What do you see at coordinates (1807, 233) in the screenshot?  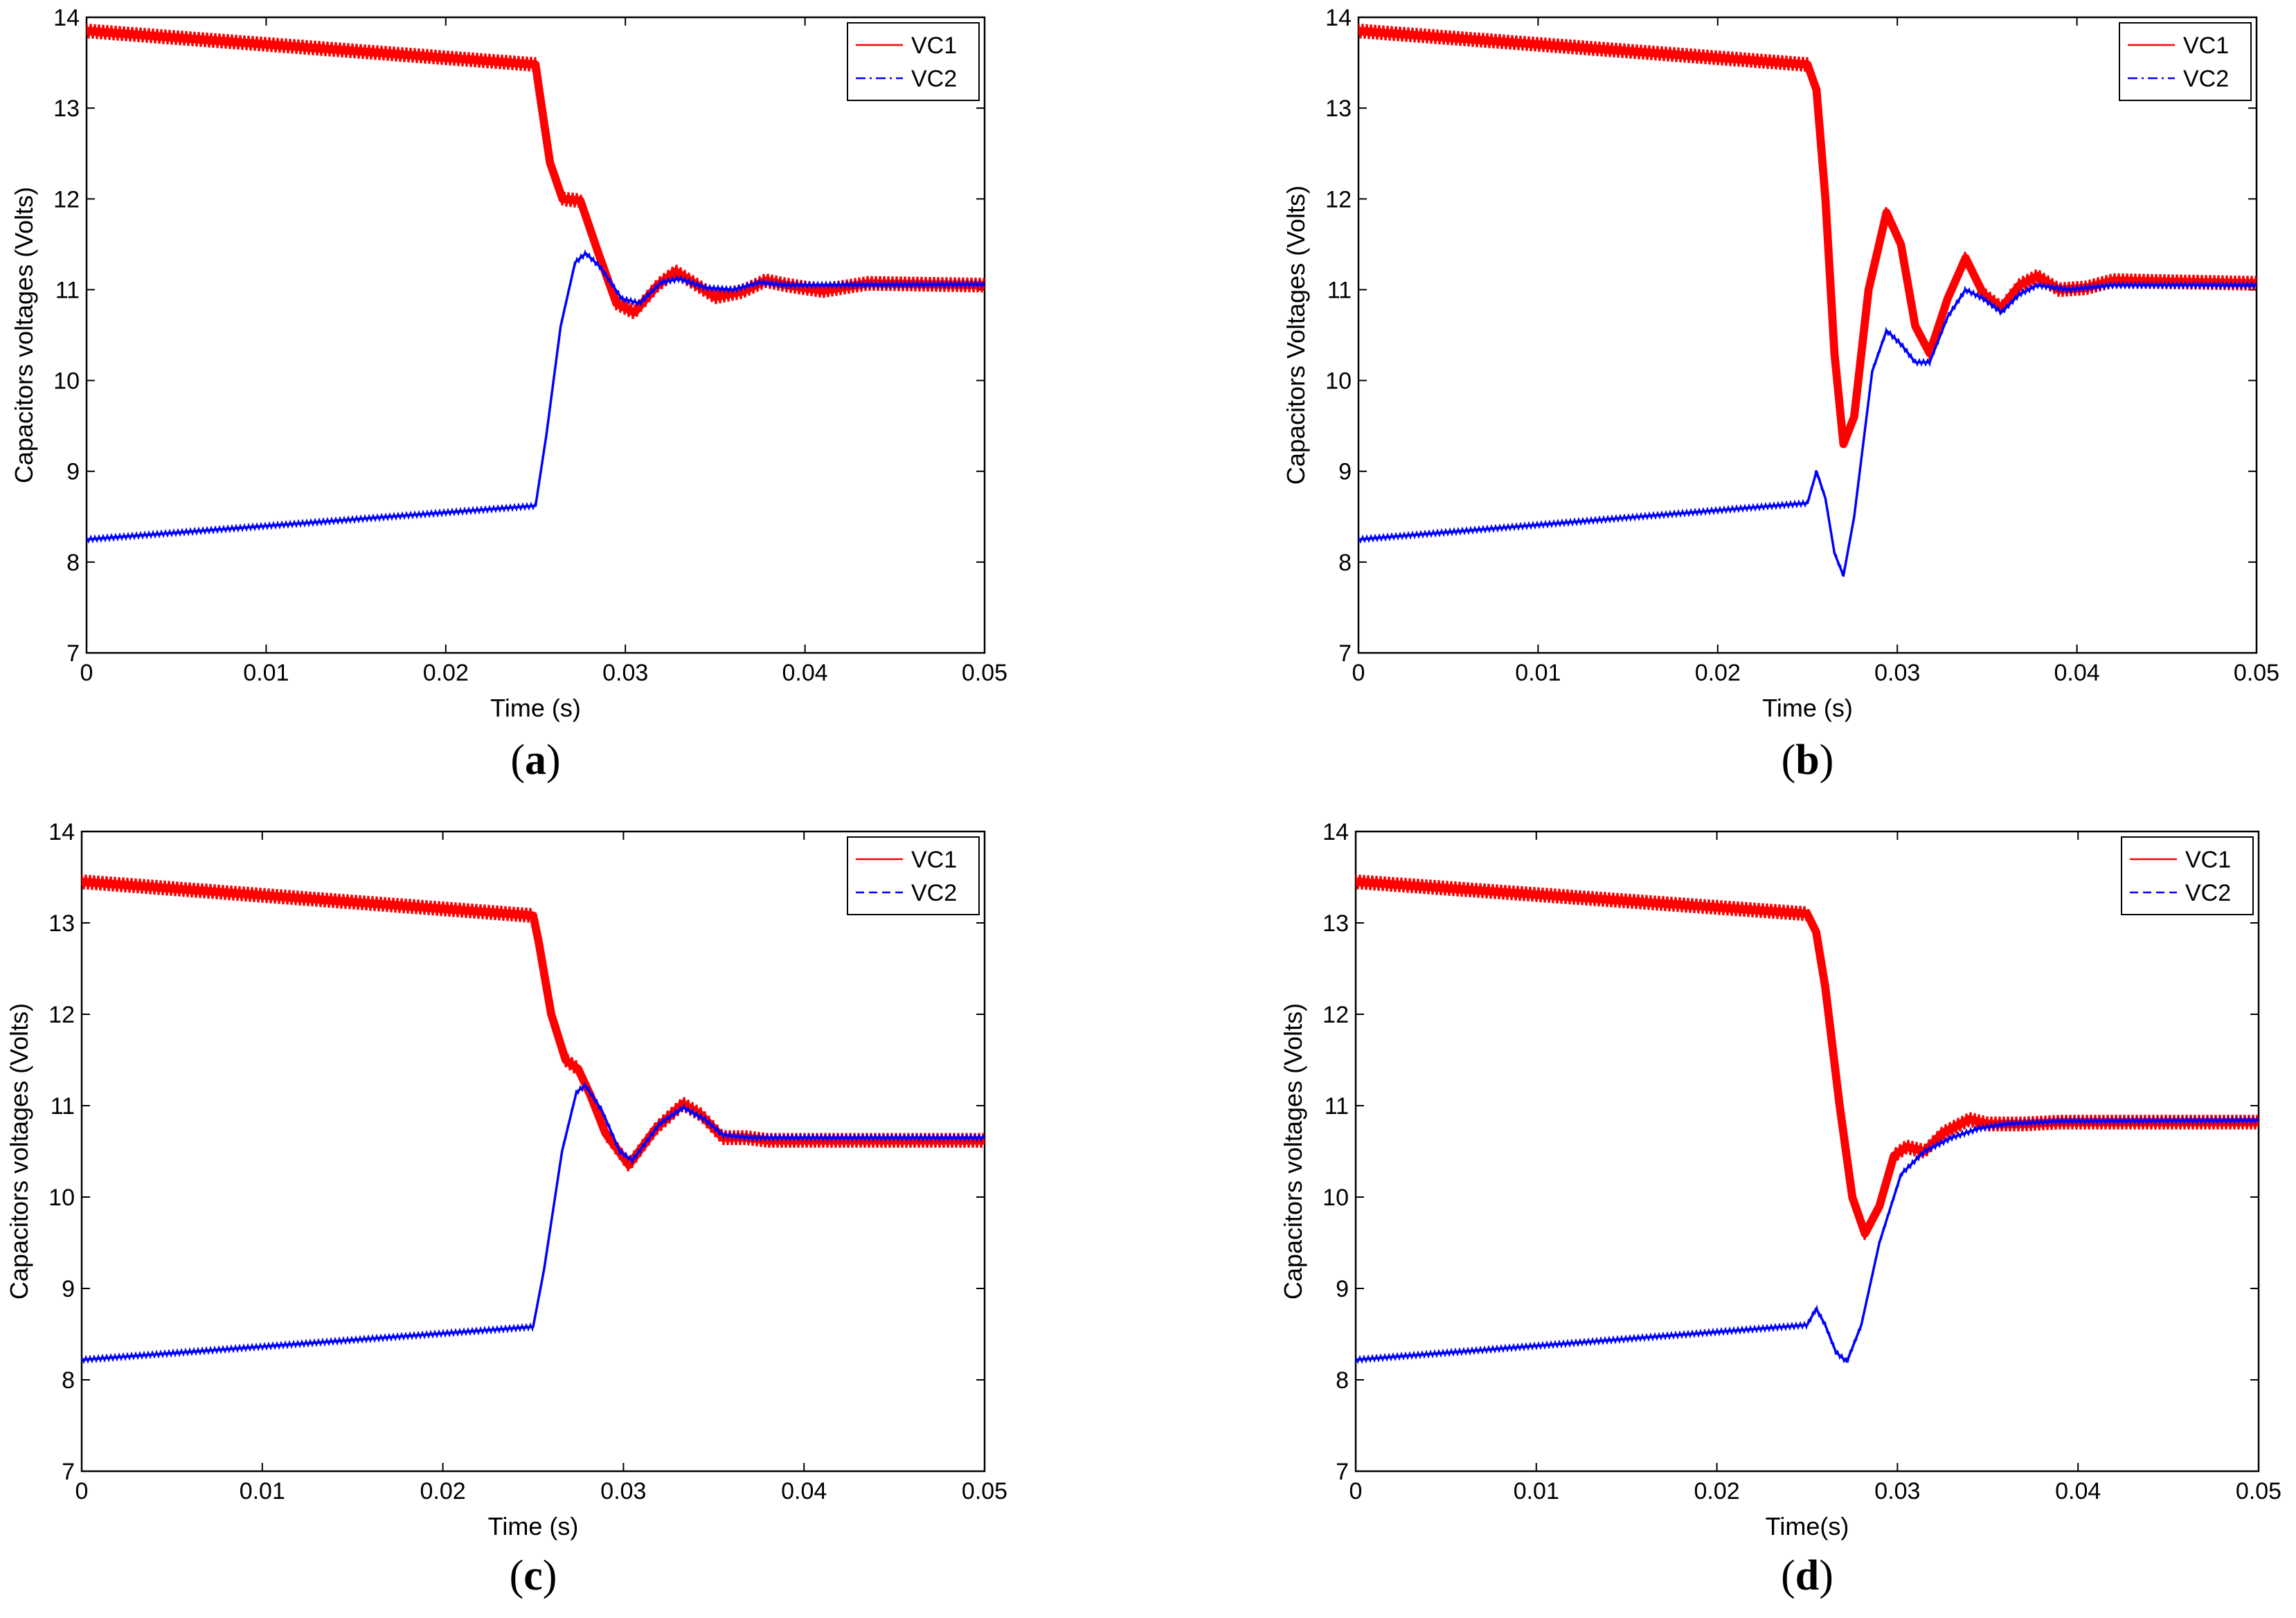 I see `series-vc1-ripple` at bounding box center [1807, 233].